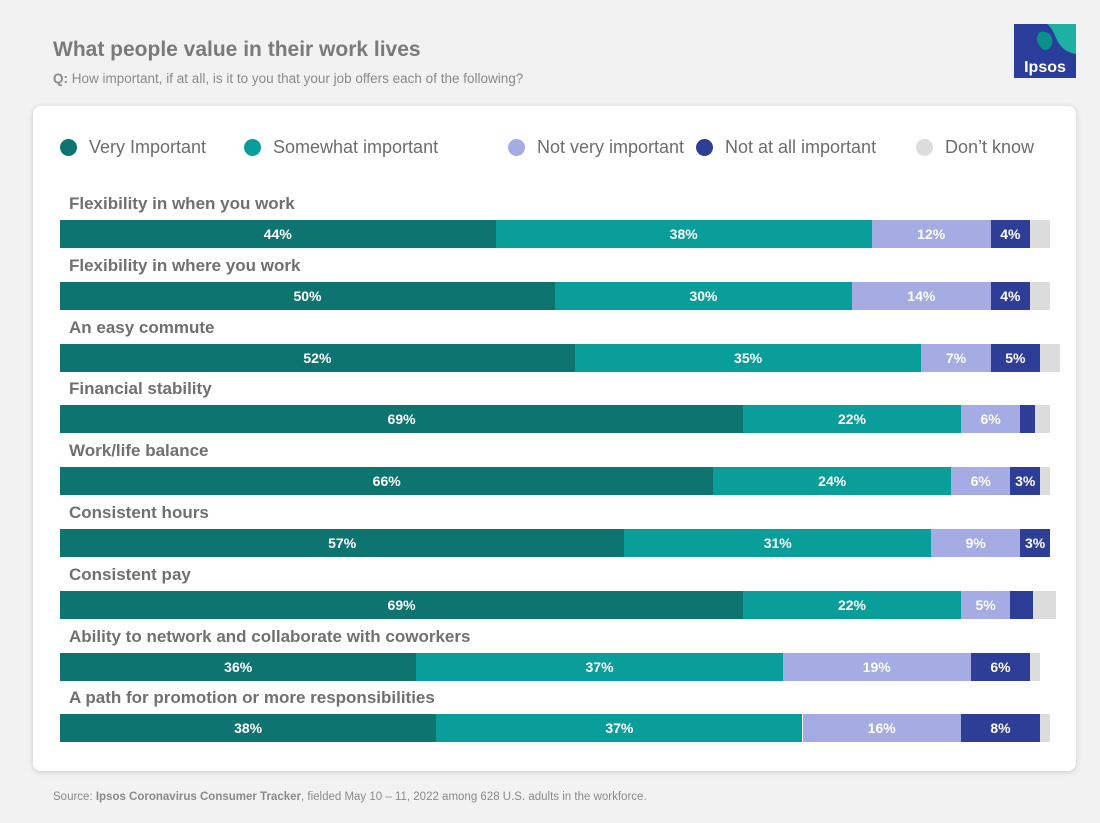 The width and height of the screenshot is (1100, 823). What do you see at coordinates (356, 146) in the screenshot?
I see `legend-label: Somewhat important` at bounding box center [356, 146].